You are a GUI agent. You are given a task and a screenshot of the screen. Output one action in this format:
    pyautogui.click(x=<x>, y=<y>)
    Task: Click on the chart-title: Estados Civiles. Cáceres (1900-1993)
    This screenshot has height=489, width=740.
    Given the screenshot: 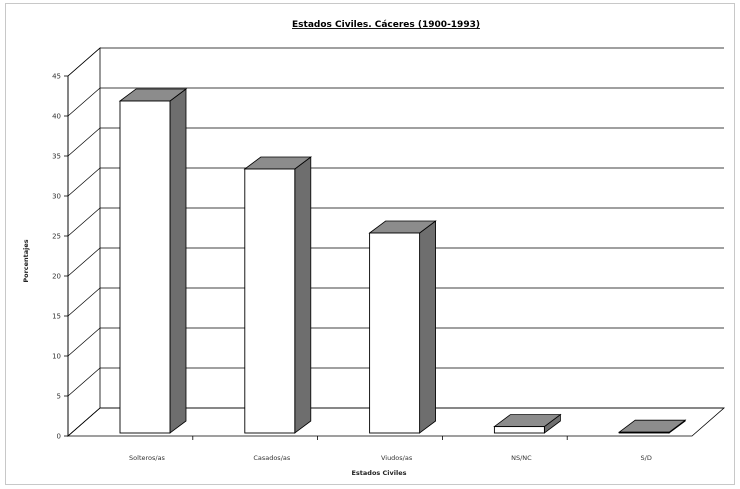 What is the action you would take?
    pyautogui.click(x=386, y=25)
    